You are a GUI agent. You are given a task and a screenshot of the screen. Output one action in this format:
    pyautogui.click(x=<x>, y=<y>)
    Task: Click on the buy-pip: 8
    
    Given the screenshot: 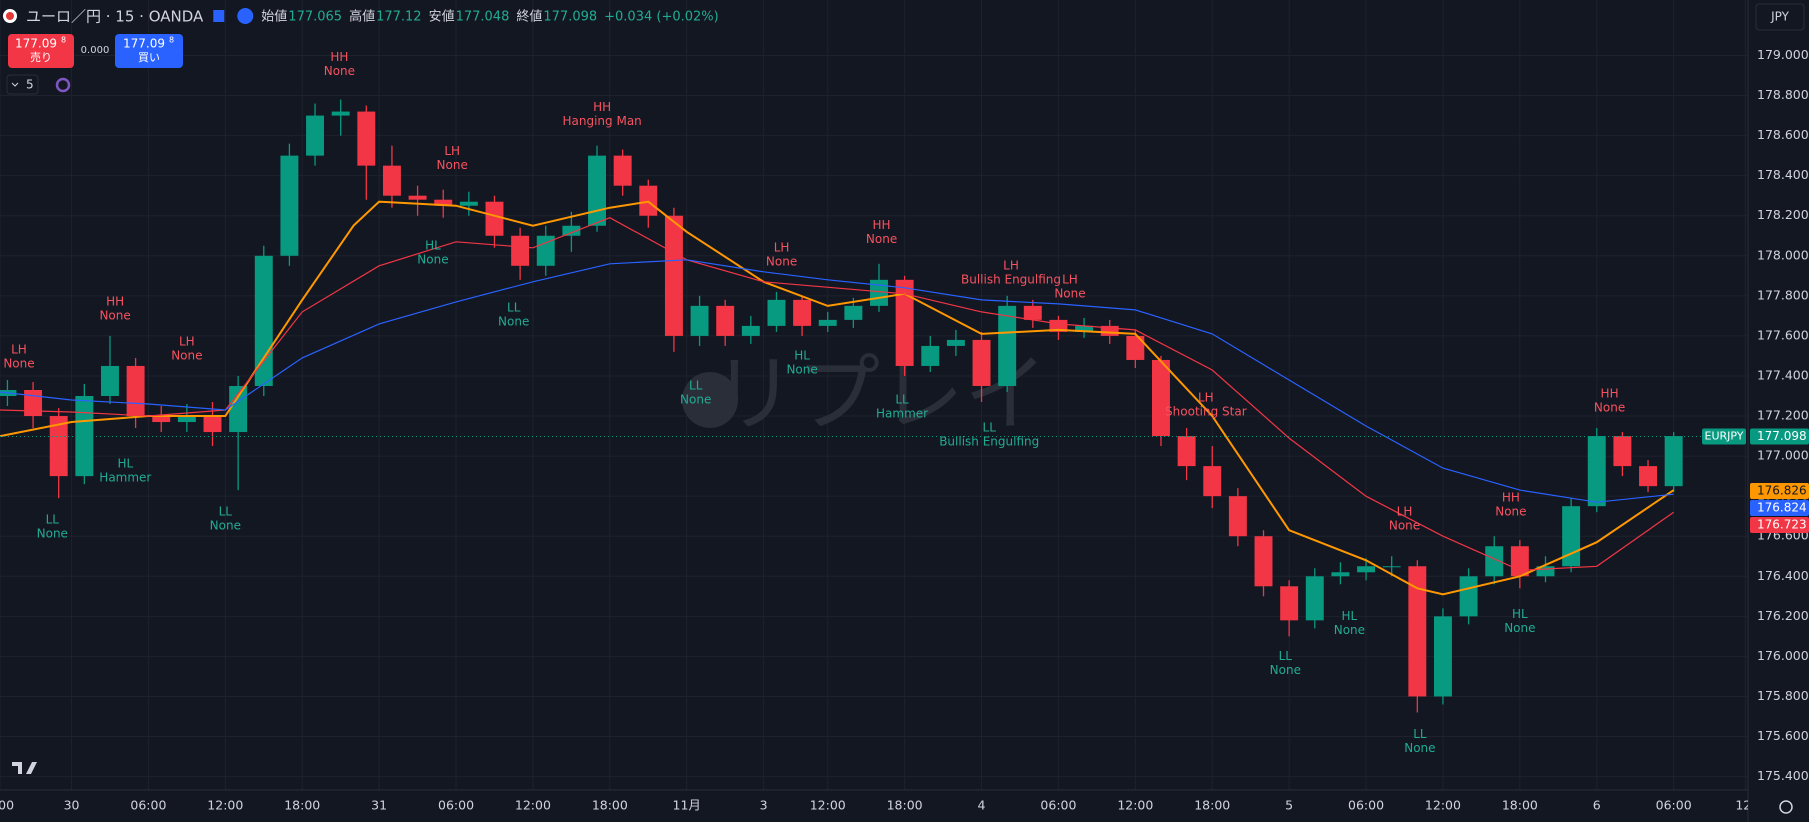 What is the action you would take?
    pyautogui.click(x=171, y=40)
    